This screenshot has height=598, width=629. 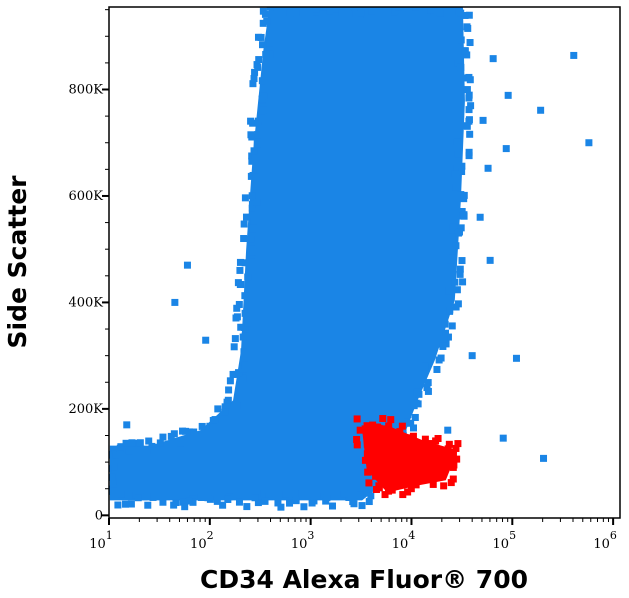 What do you see at coordinates (303, 540) in the screenshot?
I see `x-tick-label: 10³` at bounding box center [303, 540].